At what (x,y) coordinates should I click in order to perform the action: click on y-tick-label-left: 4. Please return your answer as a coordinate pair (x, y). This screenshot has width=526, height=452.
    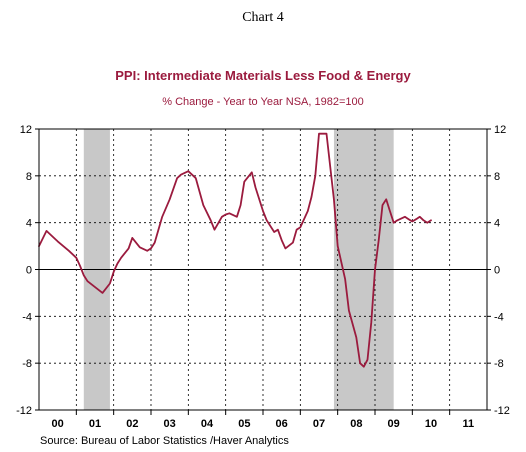
    Looking at the image, I should click on (29, 224).